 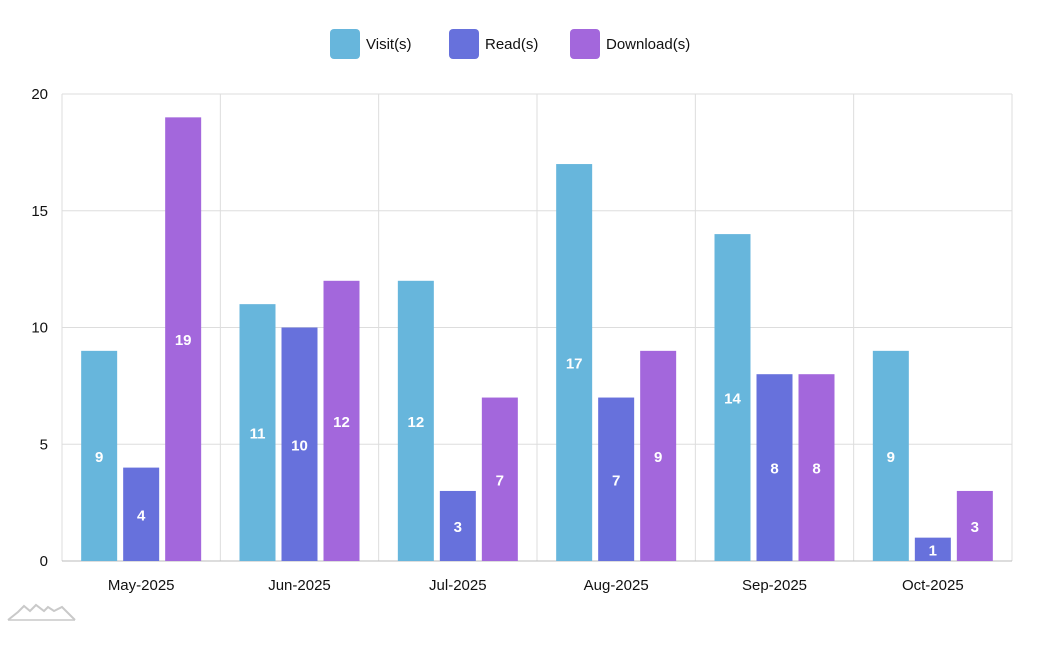 I want to click on x-tick-label: Oct-2025, so click(x=933, y=585).